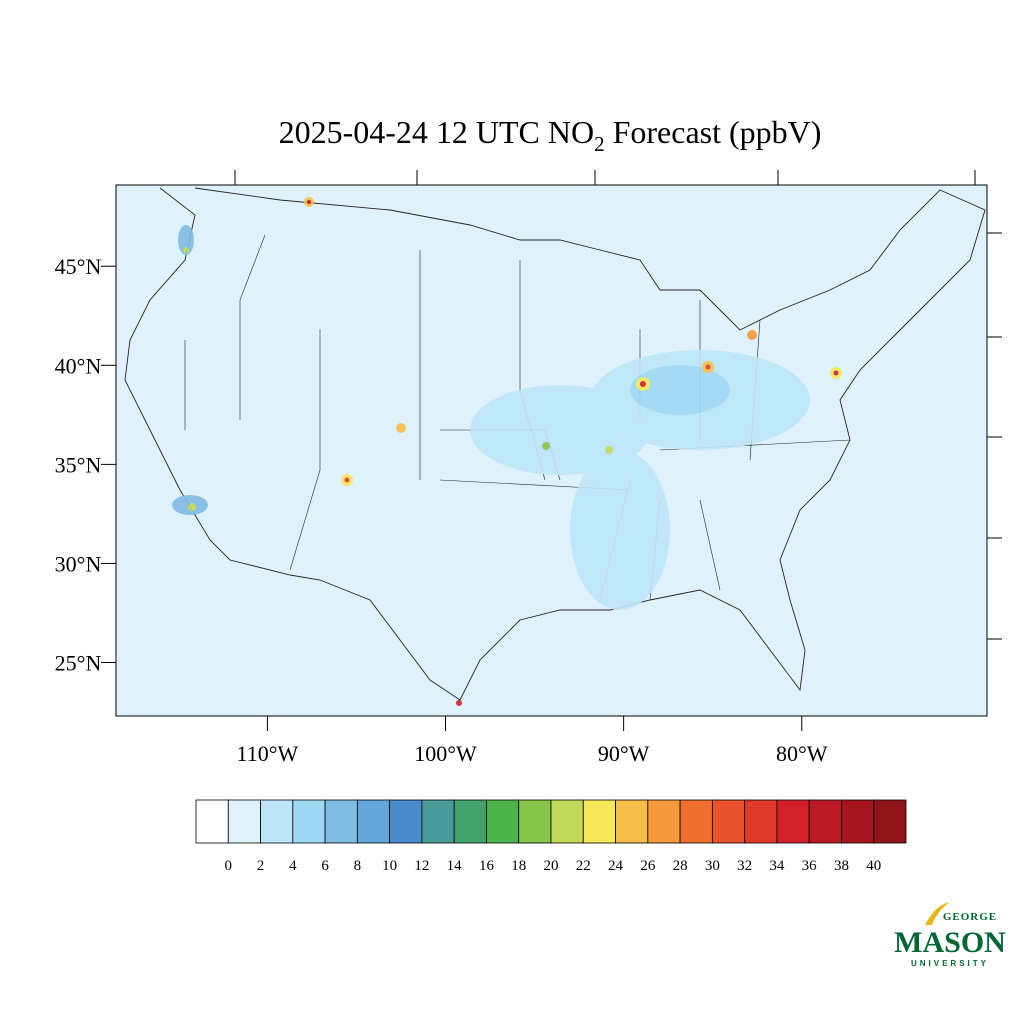  Describe the element at coordinates (293, 866) in the screenshot. I see `colorbar-label: 4` at that location.